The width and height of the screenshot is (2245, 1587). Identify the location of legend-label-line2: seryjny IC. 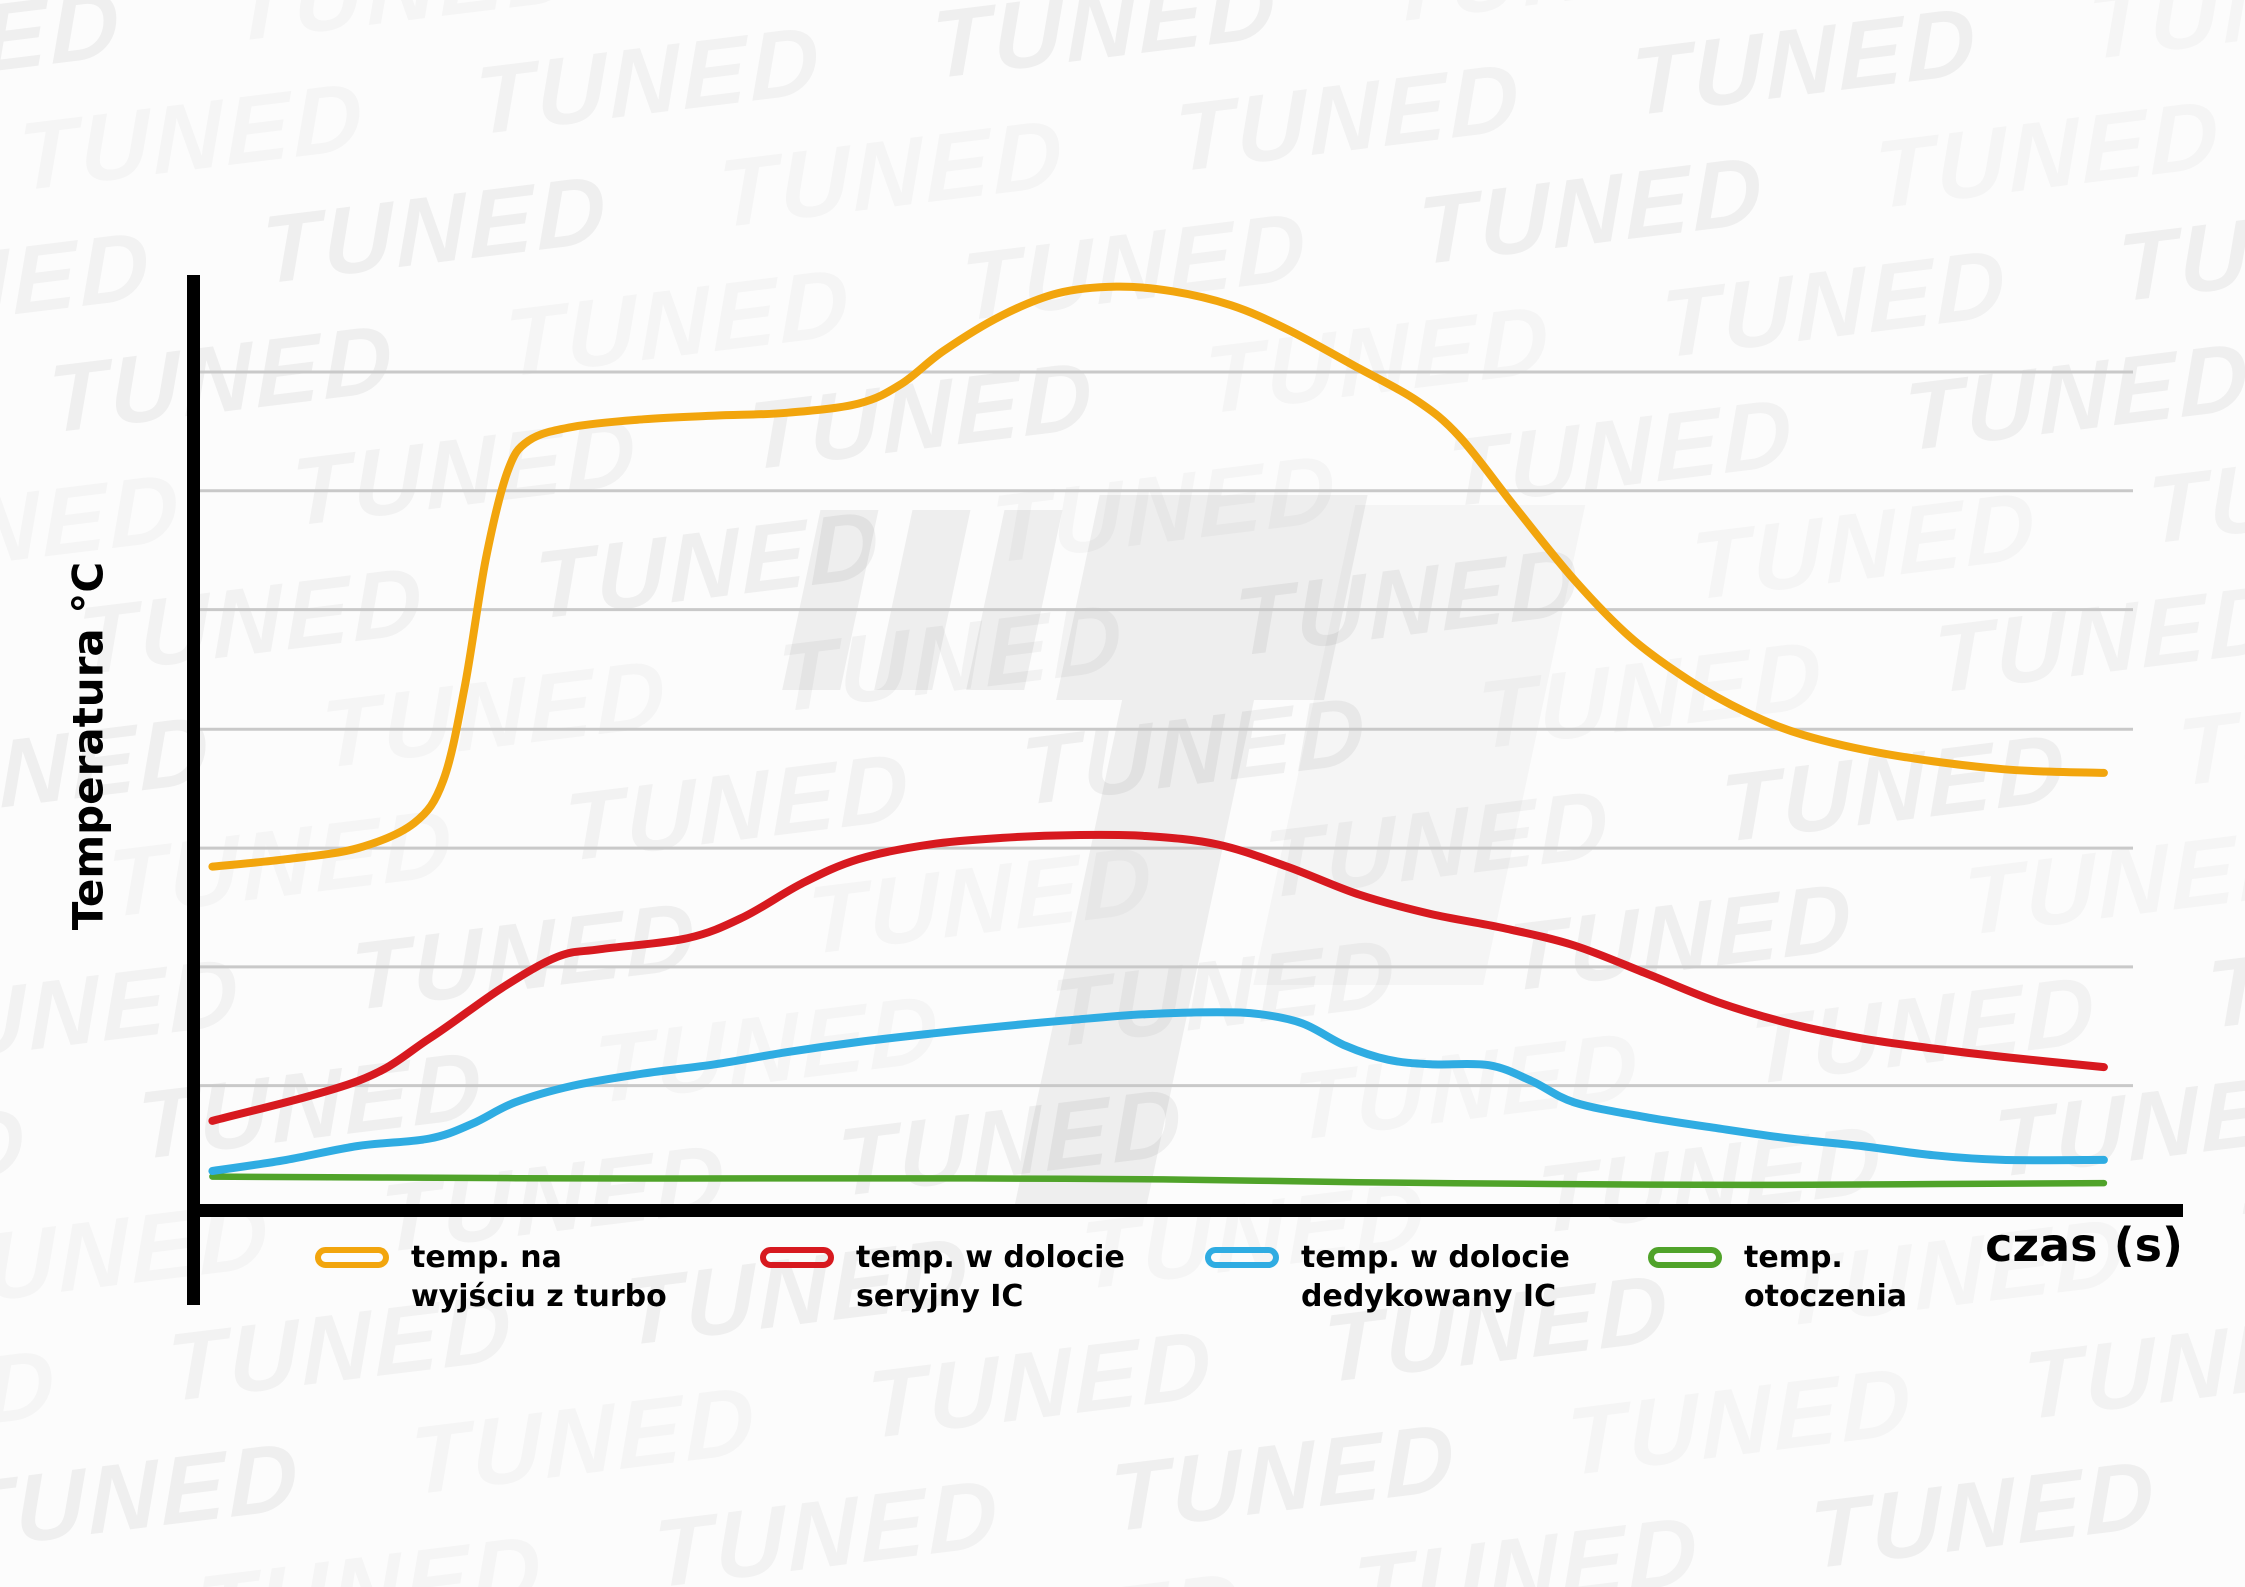
(940, 1296).